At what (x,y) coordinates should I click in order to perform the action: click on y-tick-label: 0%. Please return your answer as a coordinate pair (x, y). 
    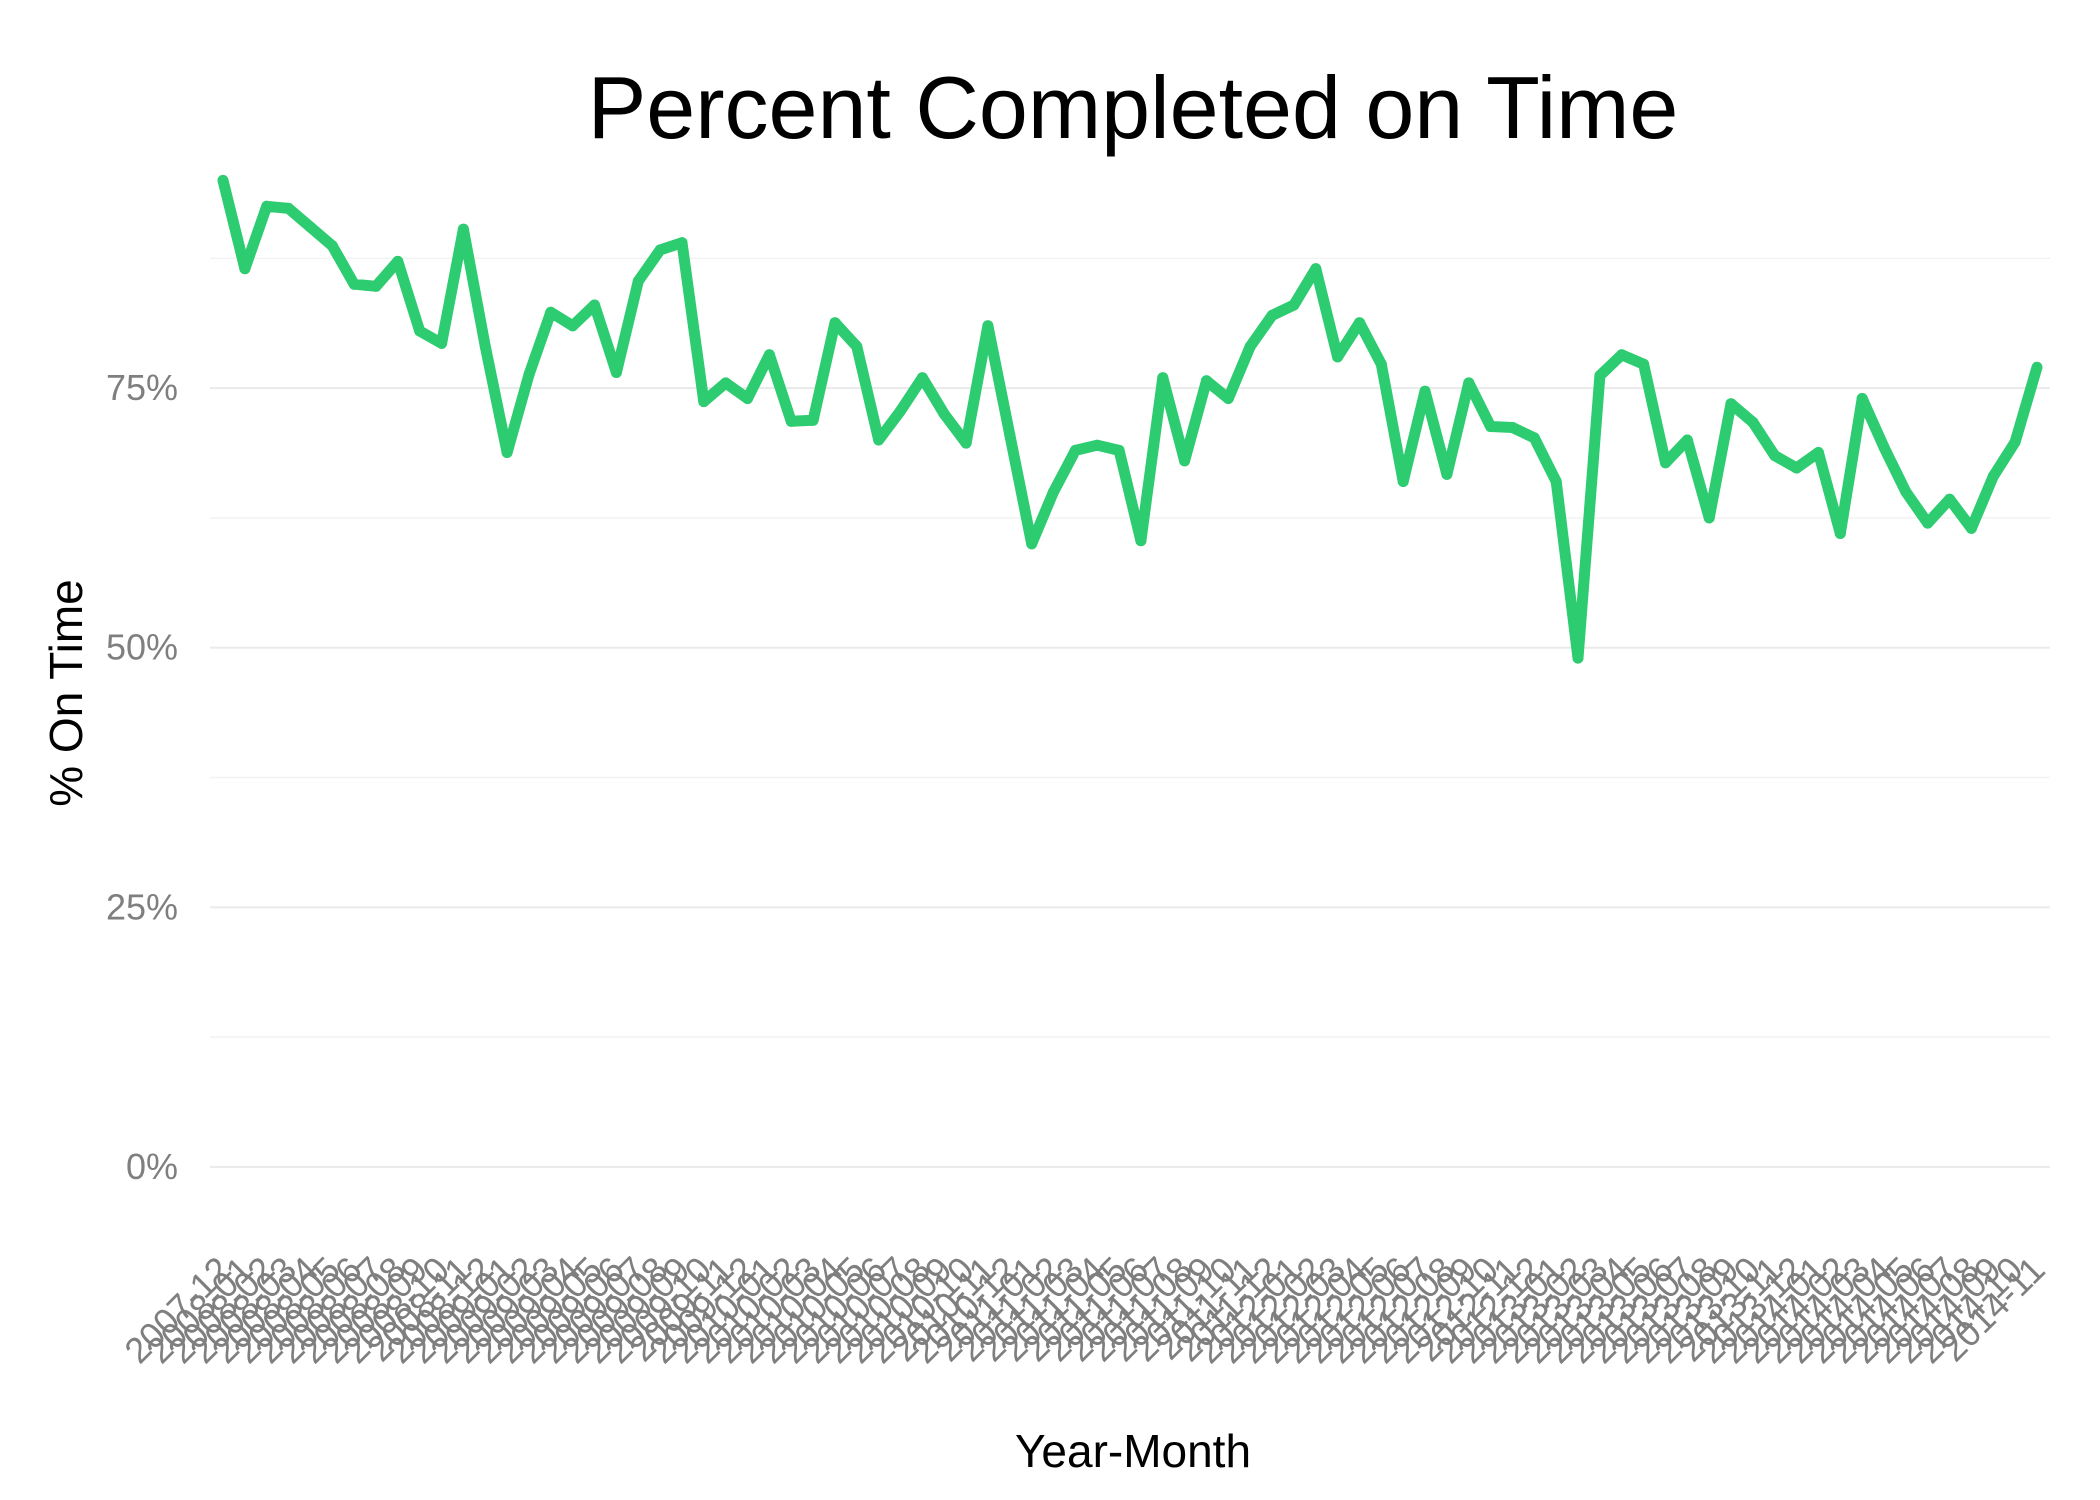
    Looking at the image, I should click on (152, 1166).